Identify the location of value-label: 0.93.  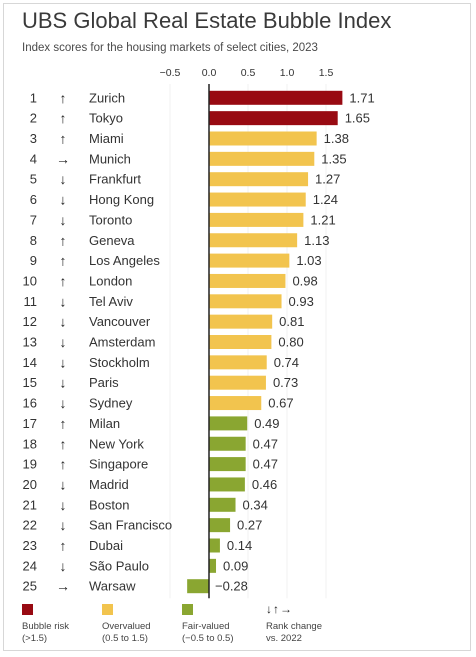
(301, 301).